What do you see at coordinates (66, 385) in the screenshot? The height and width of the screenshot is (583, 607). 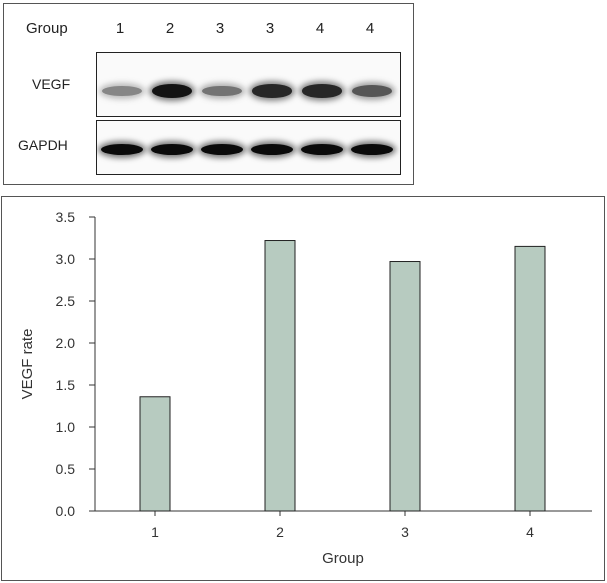 I see `y-tick-label: 1.5` at bounding box center [66, 385].